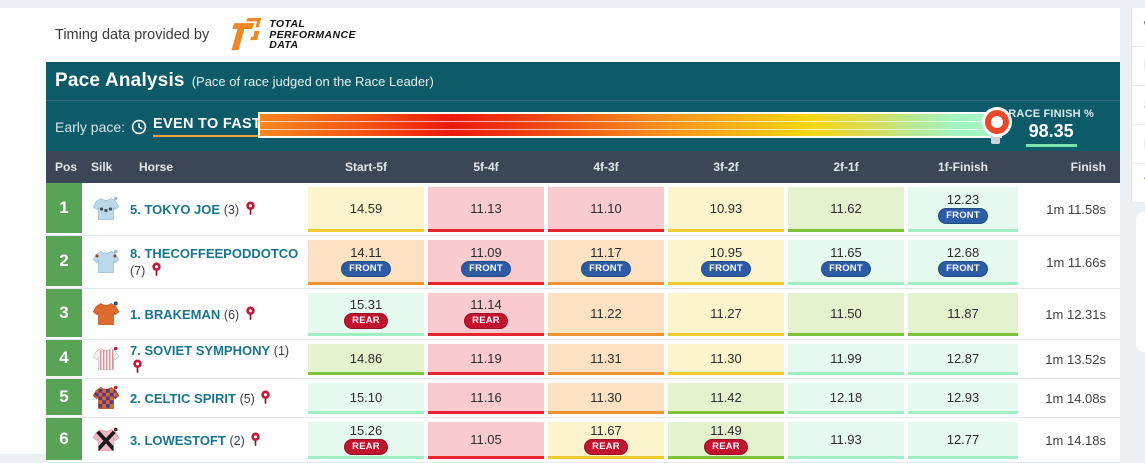  What do you see at coordinates (90, 126) in the screenshot?
I see `early-pace-label: Early pace:` at bounding box center [90, 126].